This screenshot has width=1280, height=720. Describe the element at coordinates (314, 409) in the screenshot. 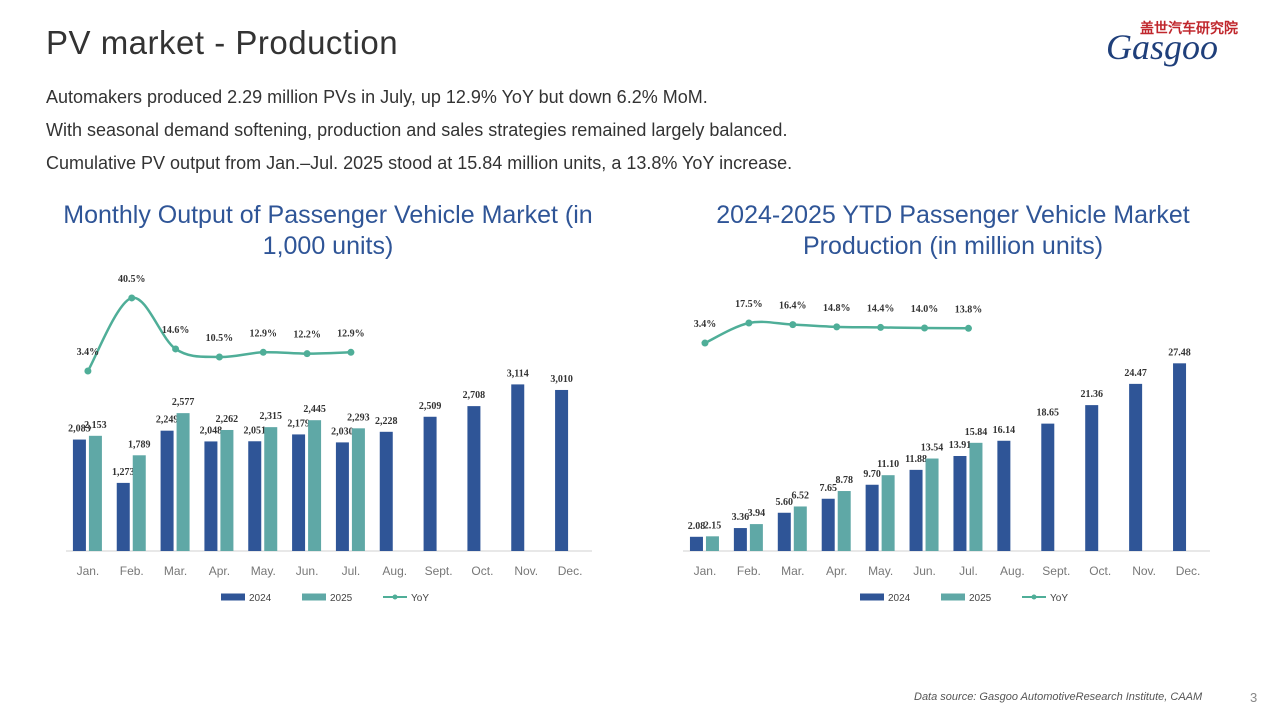

I see `data-label: 2,445` at that location.